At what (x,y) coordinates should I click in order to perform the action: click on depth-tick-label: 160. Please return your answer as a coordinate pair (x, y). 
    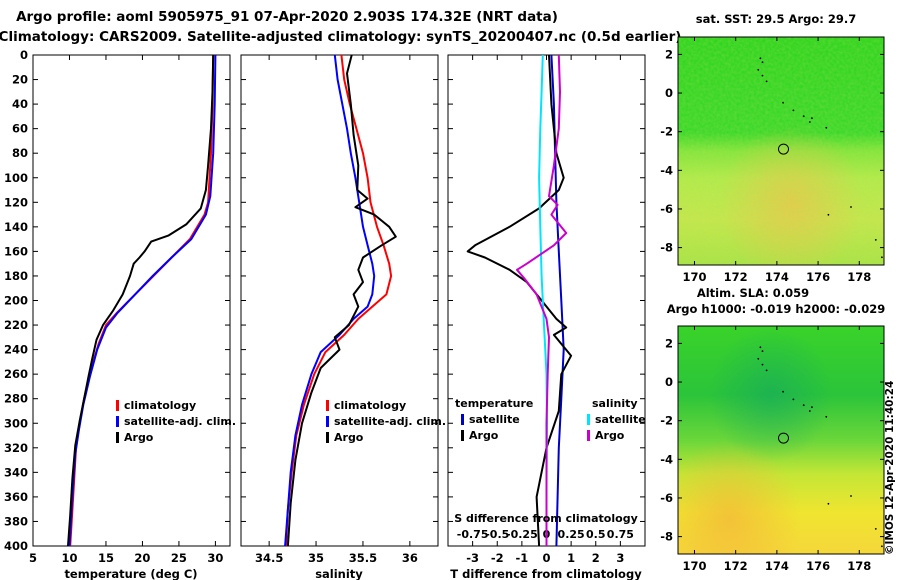
    Looking at the image, I should click on (16, 251).